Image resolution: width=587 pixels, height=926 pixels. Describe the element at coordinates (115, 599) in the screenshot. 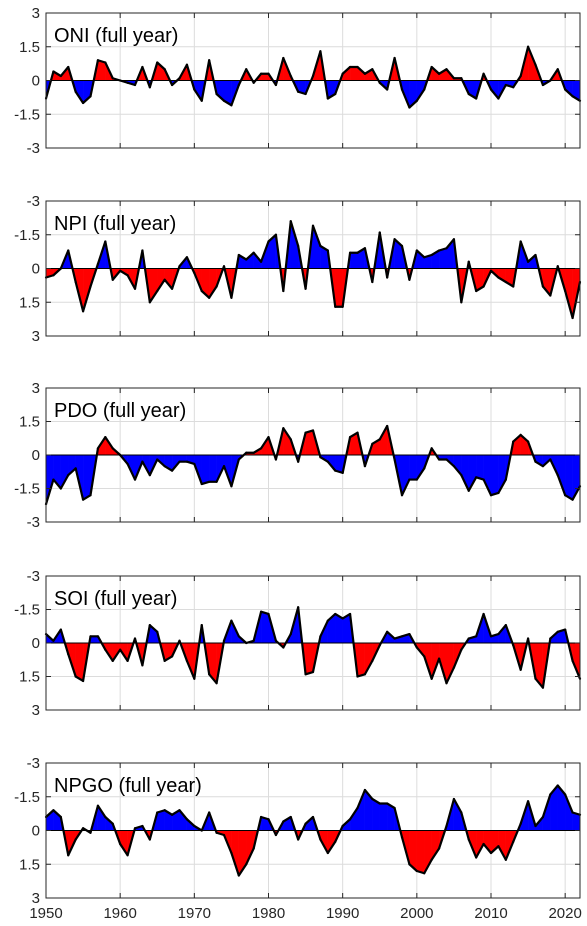

I see `panel-title: SOI (full year)` at that location.